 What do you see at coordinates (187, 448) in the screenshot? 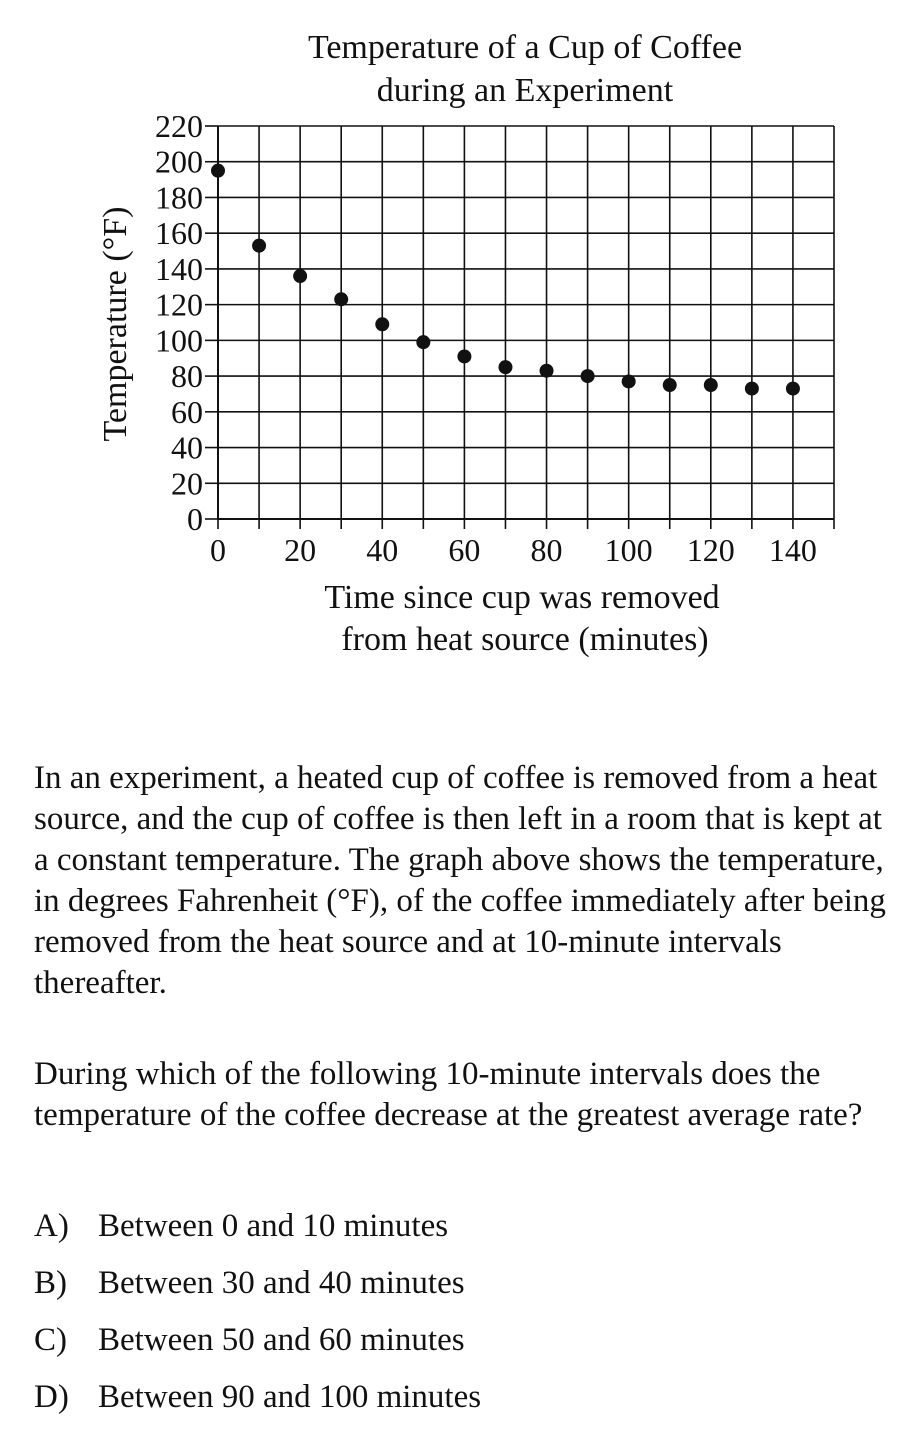
I see `y-tick-label: 40` at bounding box center [187, 448].